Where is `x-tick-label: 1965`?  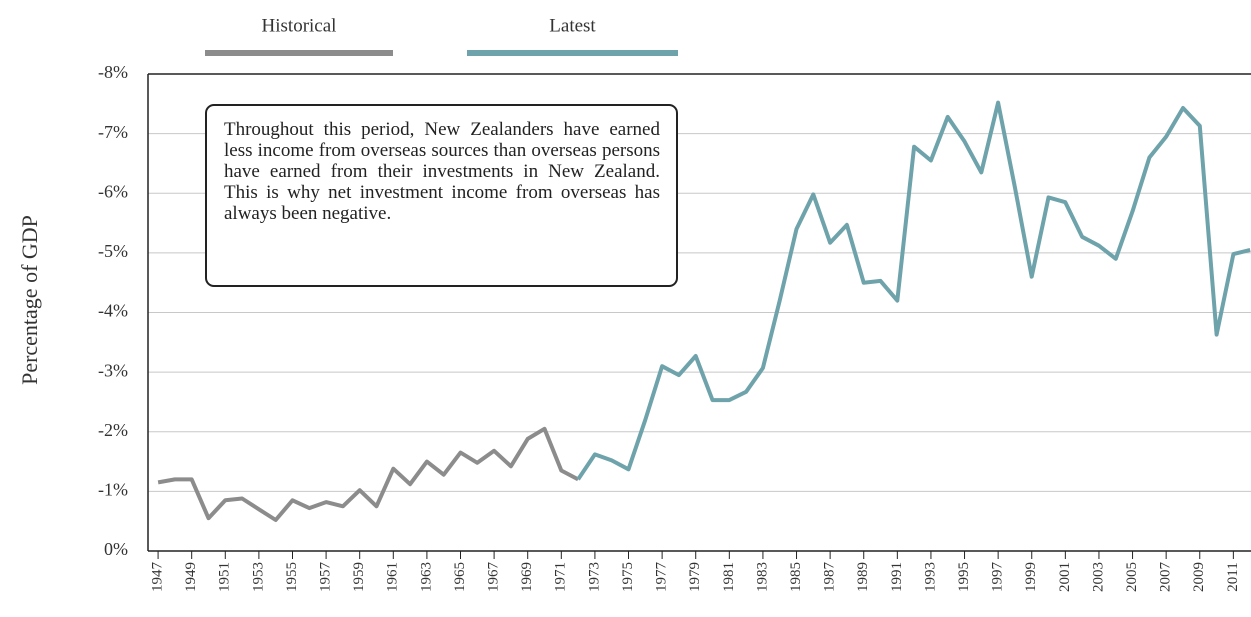
x-tick-label: 1965 is located at coordinates (460, 577).